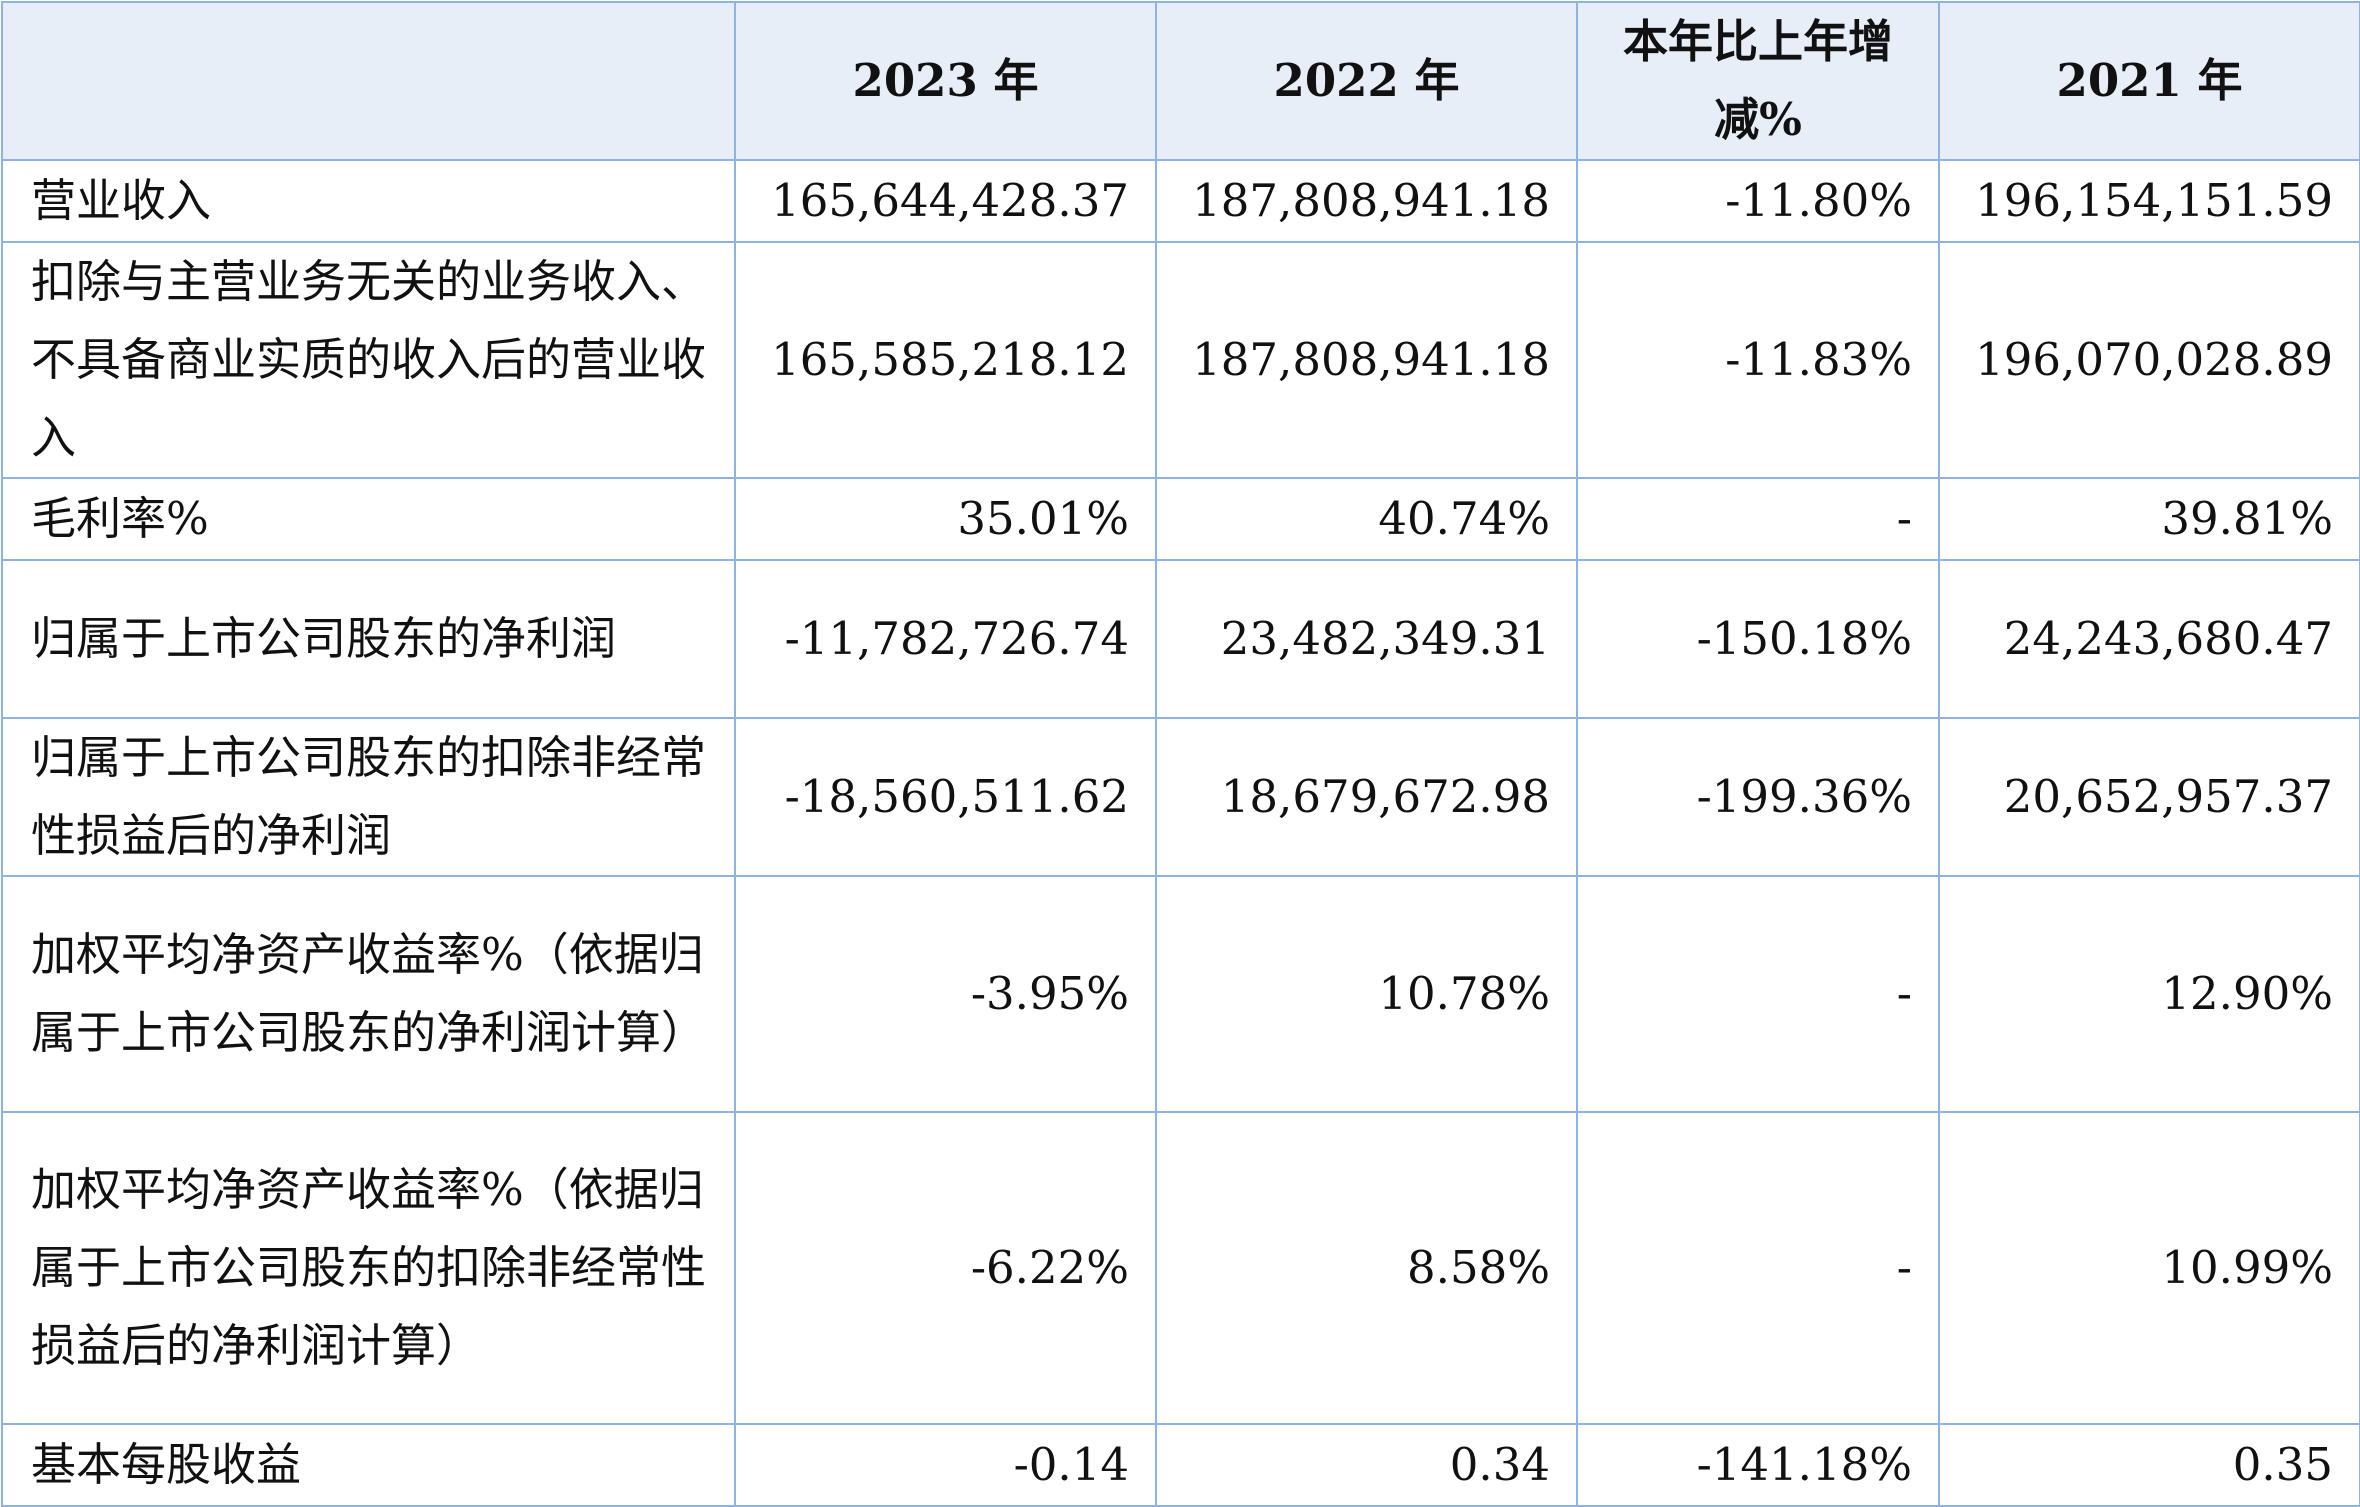  I want to click on value-change: -141.18%, so click(1758, 1465).